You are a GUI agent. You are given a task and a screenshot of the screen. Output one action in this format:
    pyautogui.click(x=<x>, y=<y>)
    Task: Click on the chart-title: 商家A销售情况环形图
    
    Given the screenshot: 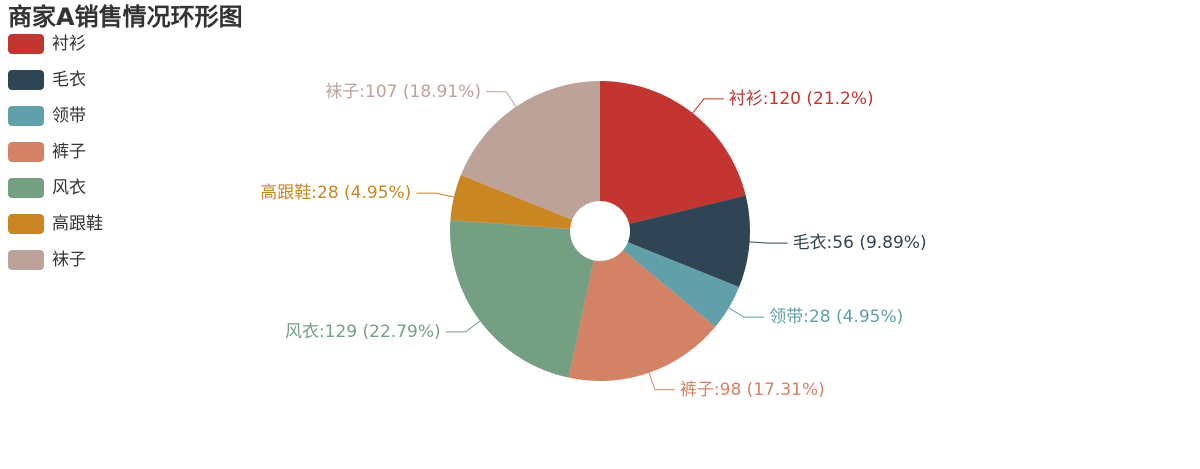 What is the action you would take?
    pyautogui.click(x=125, y=17)
    